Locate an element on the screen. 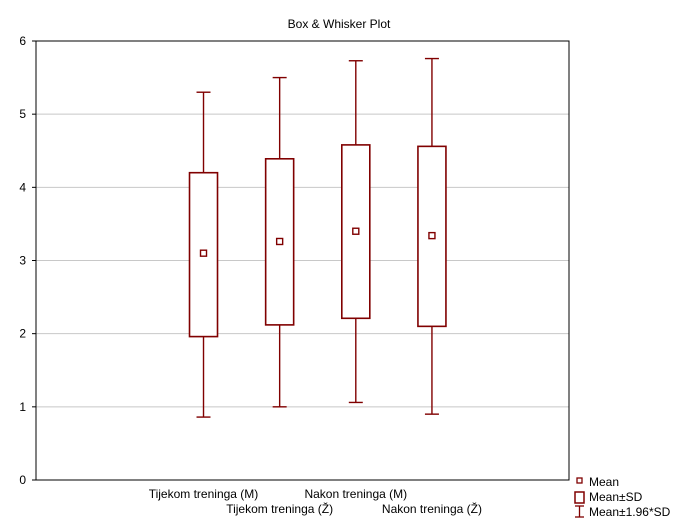 The height and width of the screenshot is (522, 690). y-tick-label: 6 is located at coordinates (22, 41).